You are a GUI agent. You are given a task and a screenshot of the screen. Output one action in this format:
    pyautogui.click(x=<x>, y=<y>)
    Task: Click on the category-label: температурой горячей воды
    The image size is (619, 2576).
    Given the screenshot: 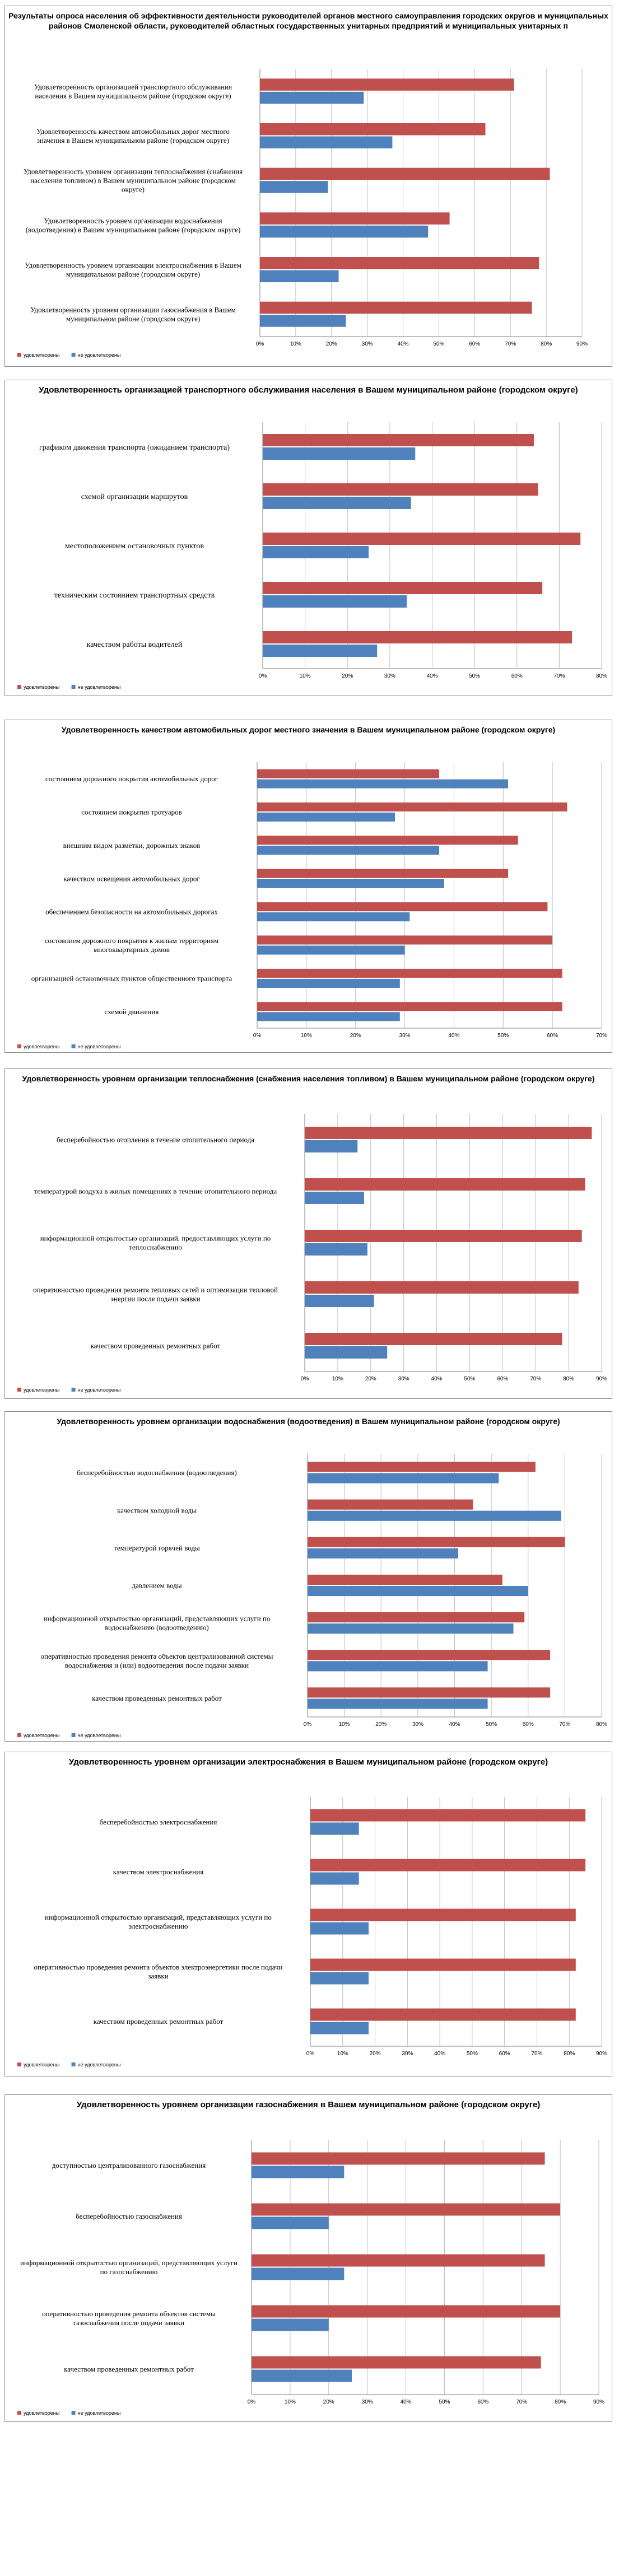 What is the action you would take?
    pyautogui.click(x=157, y=1548)
    